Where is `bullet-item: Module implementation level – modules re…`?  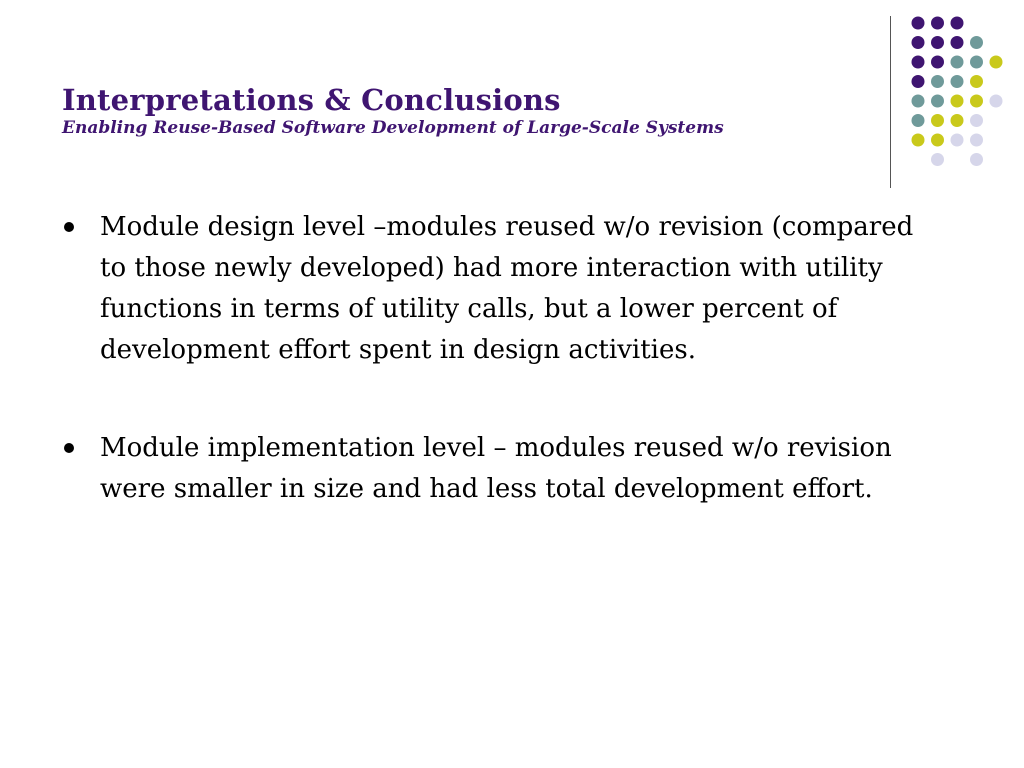 bullet-item: Module implementation level – modules re… is located at coordinates (492, 469).